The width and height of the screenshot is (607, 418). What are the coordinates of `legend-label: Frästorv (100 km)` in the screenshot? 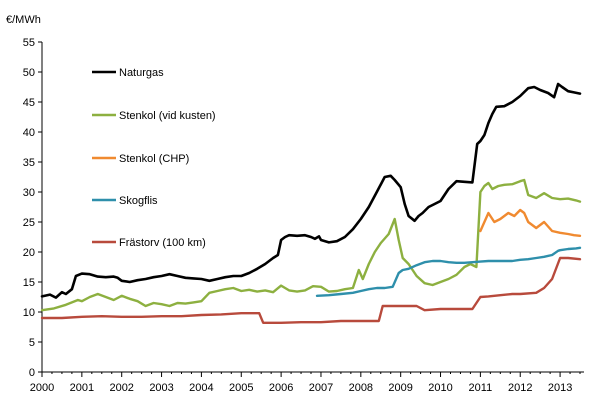 It's located at (162, 243).